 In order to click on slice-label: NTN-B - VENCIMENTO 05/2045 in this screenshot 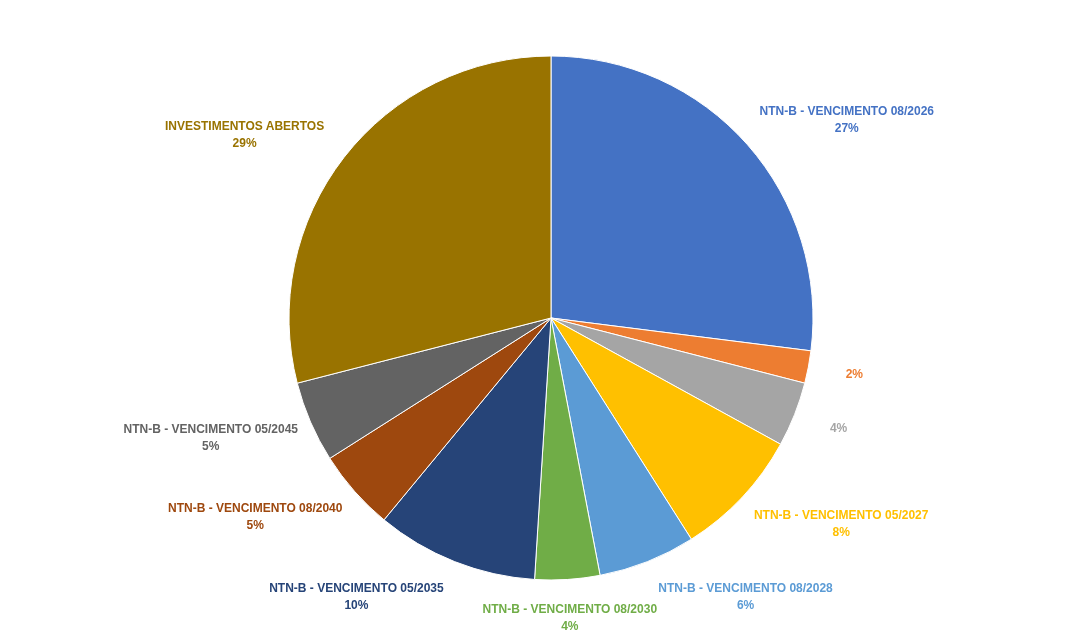, I will do `click(211, 428)`.